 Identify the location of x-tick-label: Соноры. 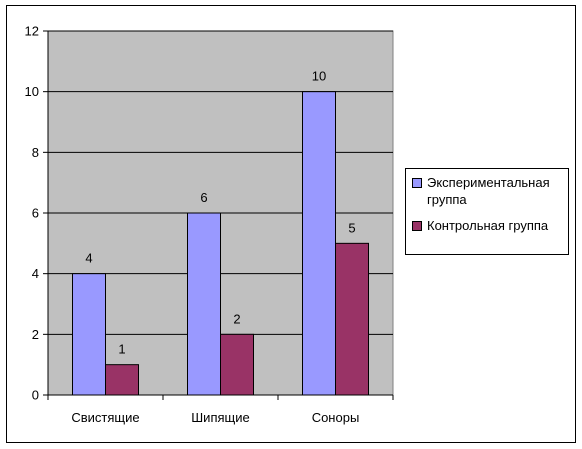
(336, 417).